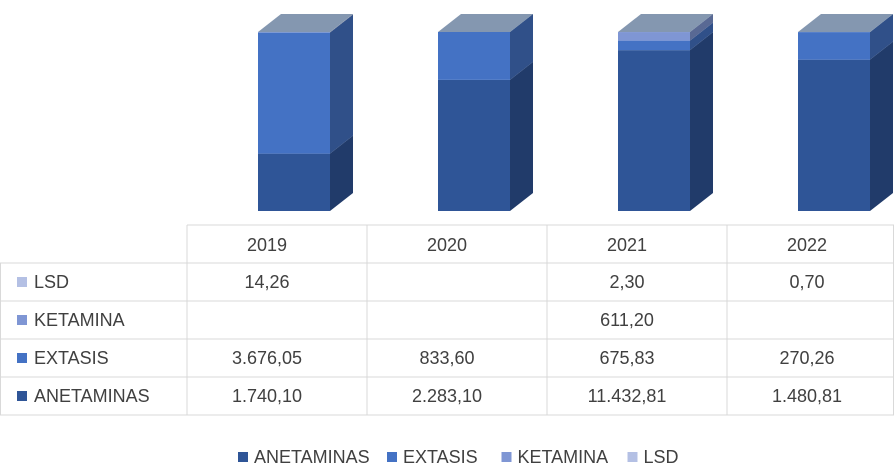 Image resolution: width=894 pixels, height=465 pixels. I want to click on legend-label: LSD, so click(661, 456).